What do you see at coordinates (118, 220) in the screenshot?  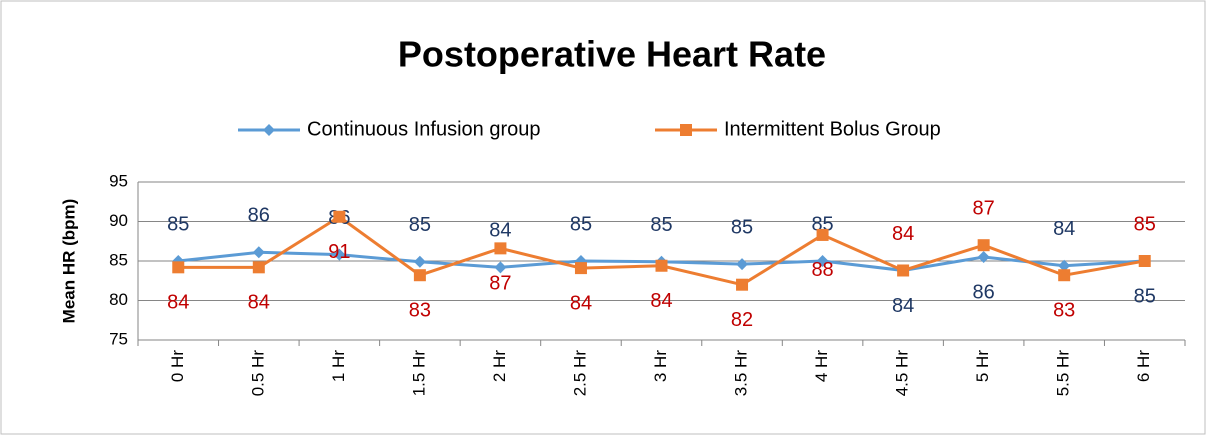 I see `y-tick-label: 90` at bounding box center [118, 220].